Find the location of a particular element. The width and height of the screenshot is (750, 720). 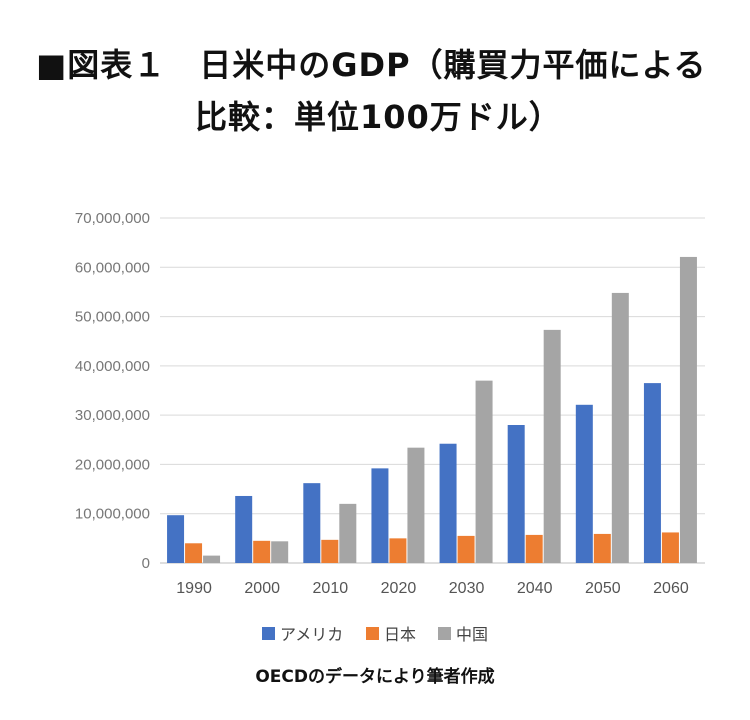

bar-2030-中国 is located at coordinates (484, 471).